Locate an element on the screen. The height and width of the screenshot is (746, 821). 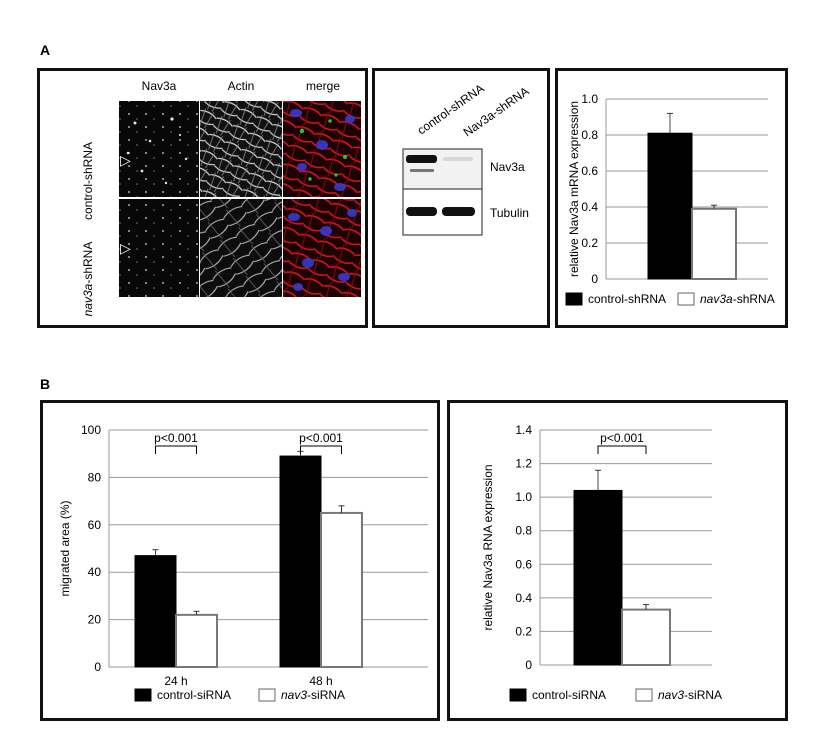
micrograph-actin-control is located at coordinates (241, 149).